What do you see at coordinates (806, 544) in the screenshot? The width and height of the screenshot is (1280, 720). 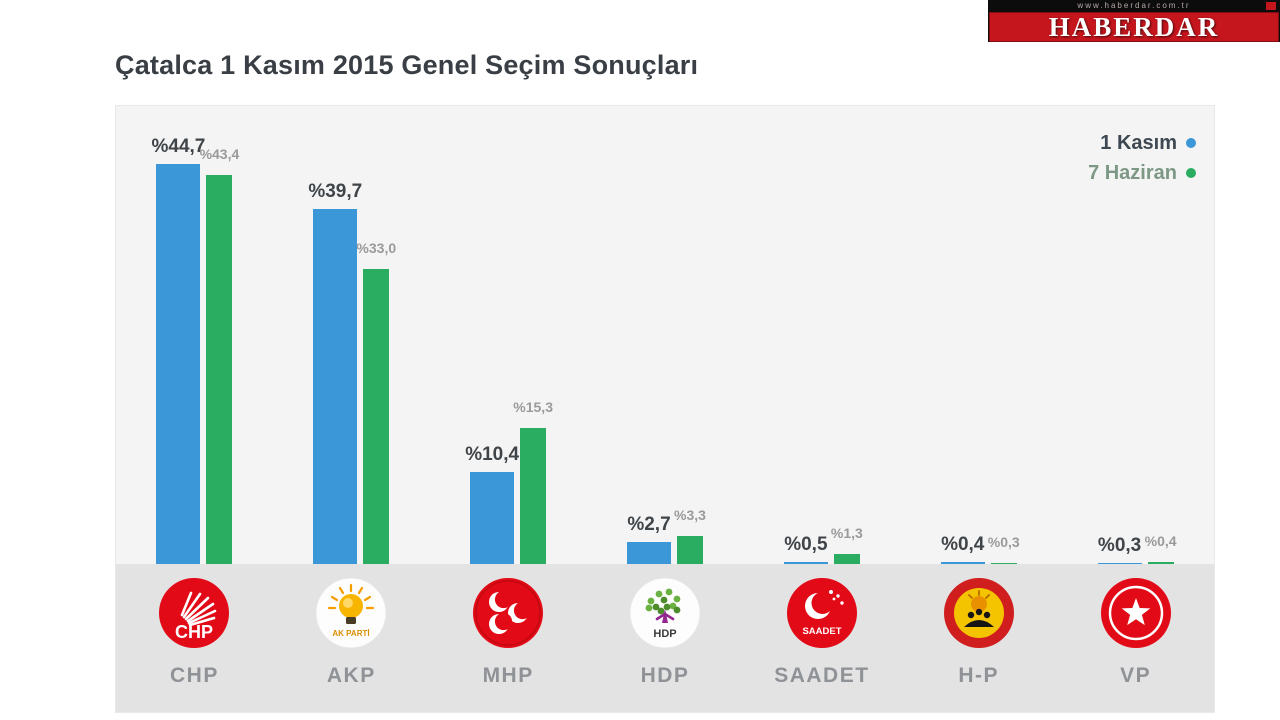 I see `value-label-1kasim: %0,5` at bounding box center [806, 544].